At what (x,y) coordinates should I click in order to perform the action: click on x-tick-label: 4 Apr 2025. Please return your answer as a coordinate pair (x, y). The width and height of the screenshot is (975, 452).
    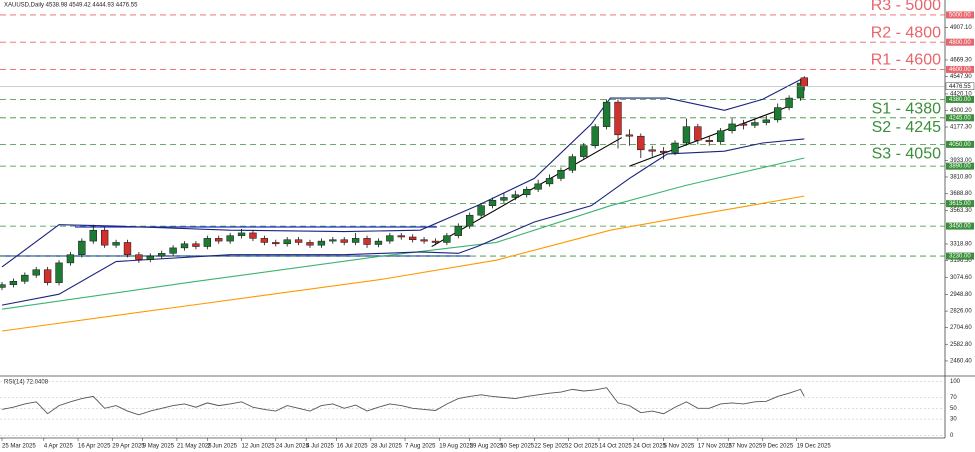
    Looking at the image, I should click on (59, 447).